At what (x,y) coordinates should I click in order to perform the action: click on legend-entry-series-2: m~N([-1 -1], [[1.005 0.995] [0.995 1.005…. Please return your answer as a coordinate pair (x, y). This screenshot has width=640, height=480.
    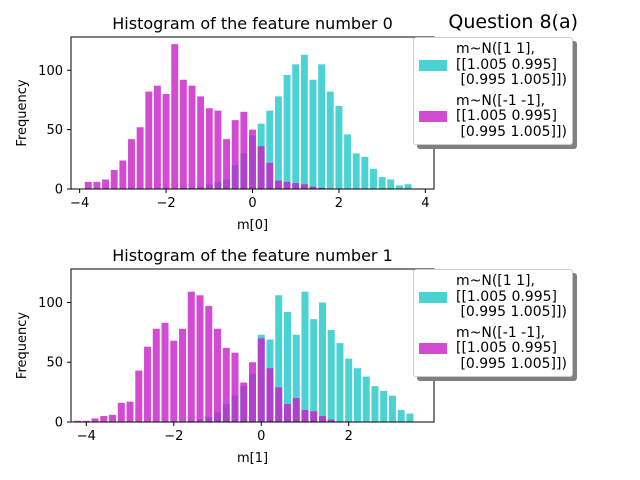
    Looking at the image, I should click on (493, 117).